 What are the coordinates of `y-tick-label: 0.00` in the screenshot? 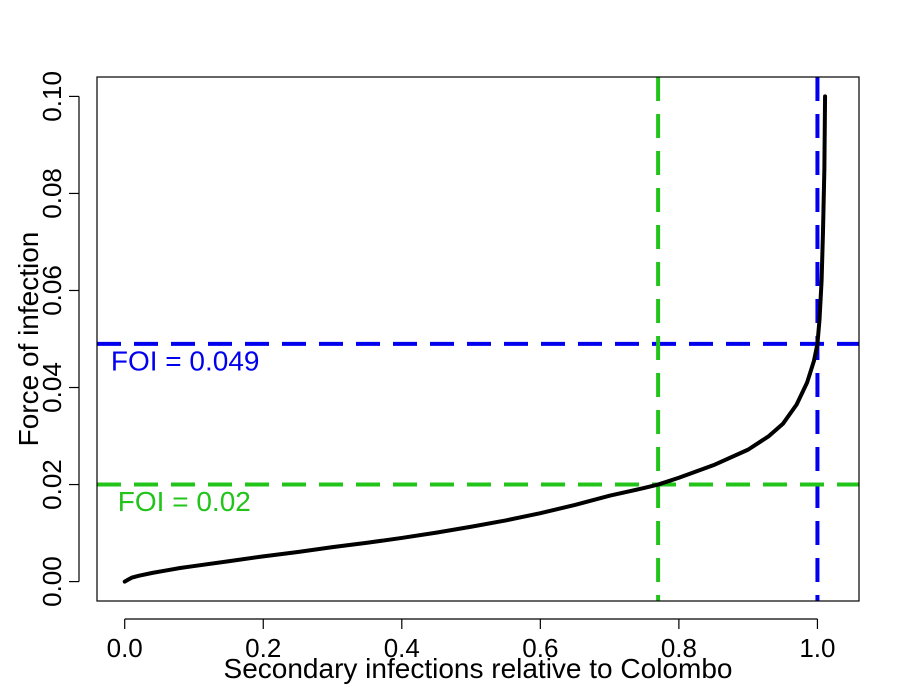 It's located at (52, 581).